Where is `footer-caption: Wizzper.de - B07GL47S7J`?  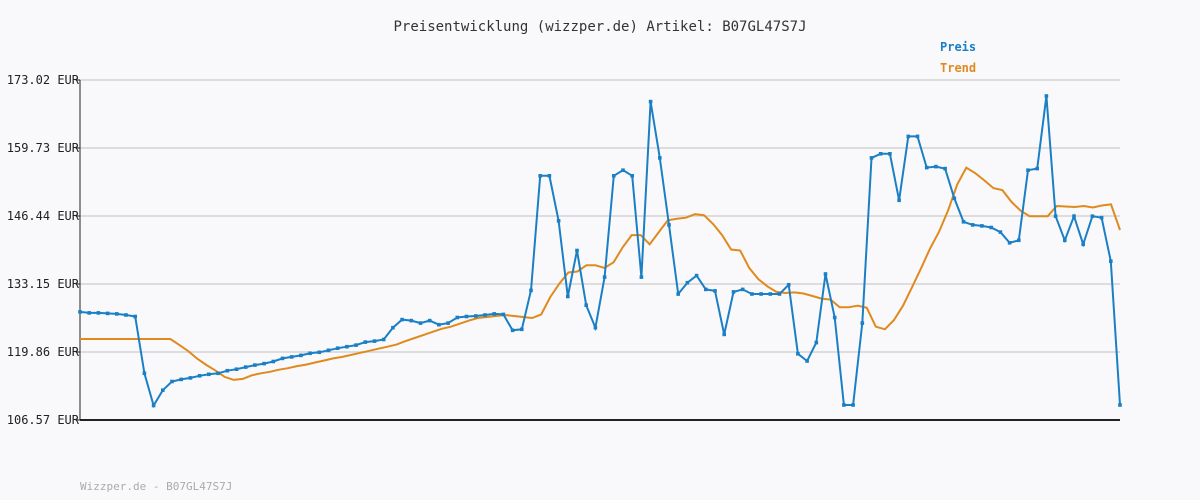 footer-caption: Wizzper.de - B07GL47S7J is located at coordinates (156, 486).